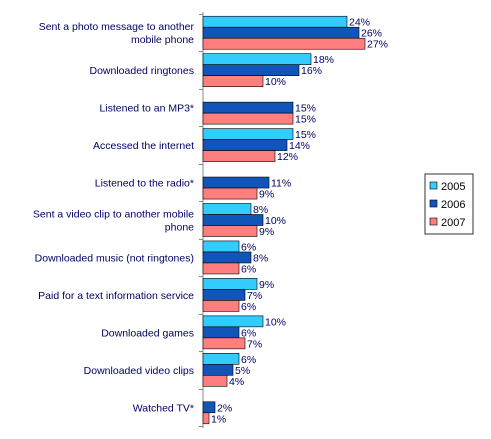 This screenshot has width=491, height=439. What do you see at coordinates (433, 221) in the screenshot?
I see `legend-swatch-2007` at bounding box center [433, 221].